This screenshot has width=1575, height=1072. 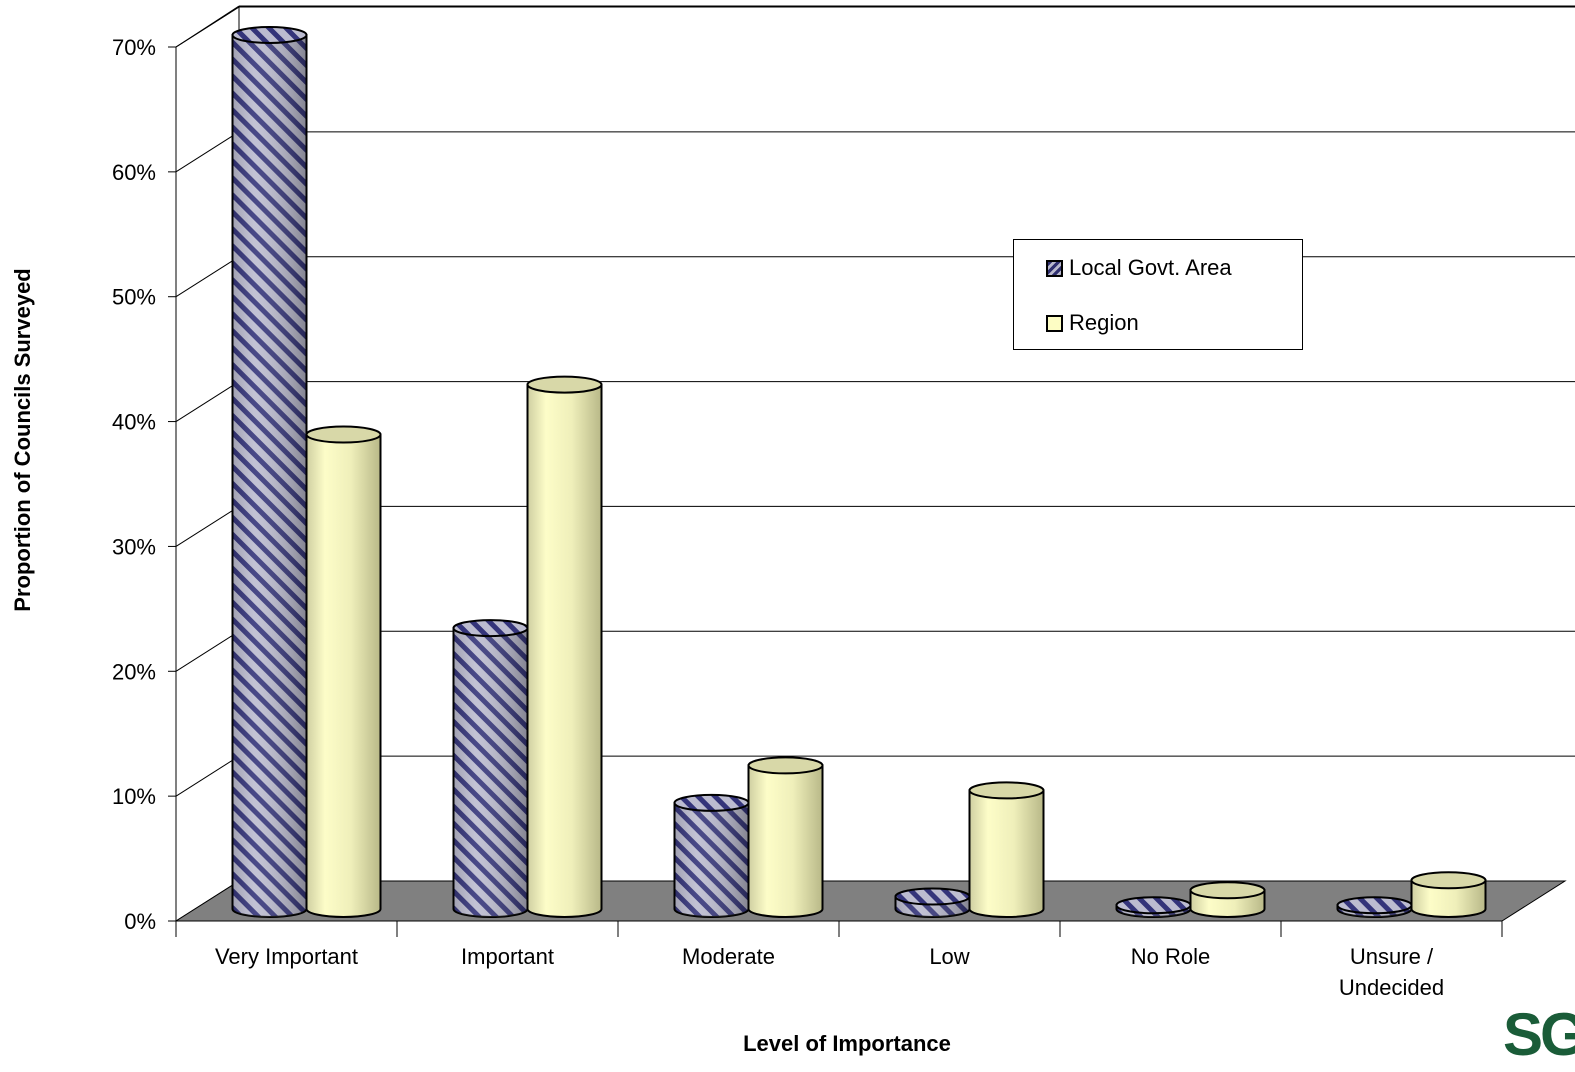 What do you see at coordinates (286, 956) in the screenshot?
I see `x-tick-label: Very Important` at bounding box center [286, 956].